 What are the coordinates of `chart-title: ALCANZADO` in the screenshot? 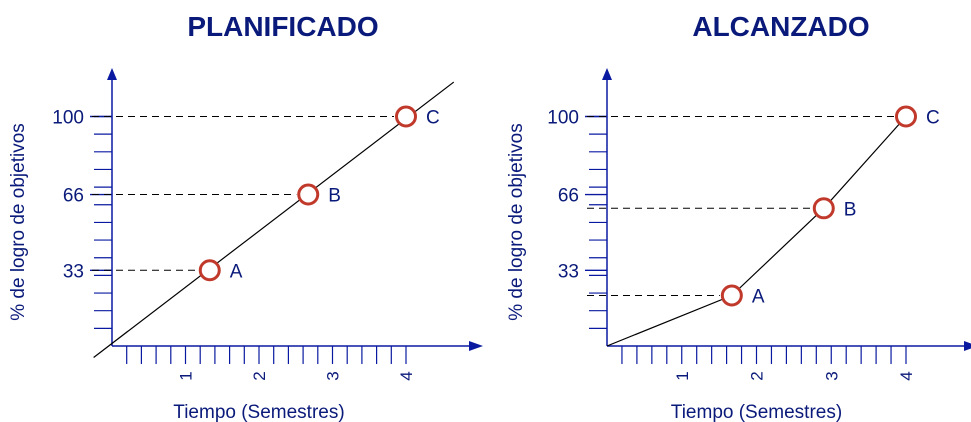 It's located at (780, 26).